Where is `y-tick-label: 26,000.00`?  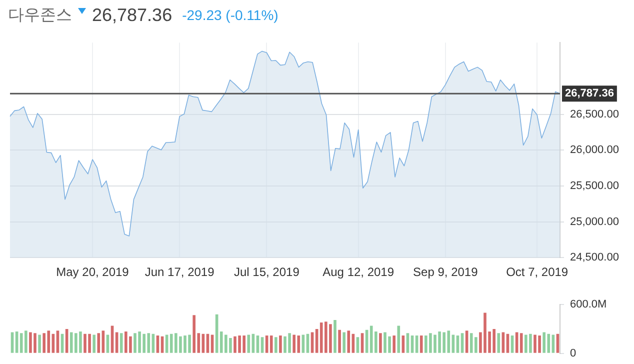 y-tick-label: 26,000.00 is located at coordinates (594, 150).